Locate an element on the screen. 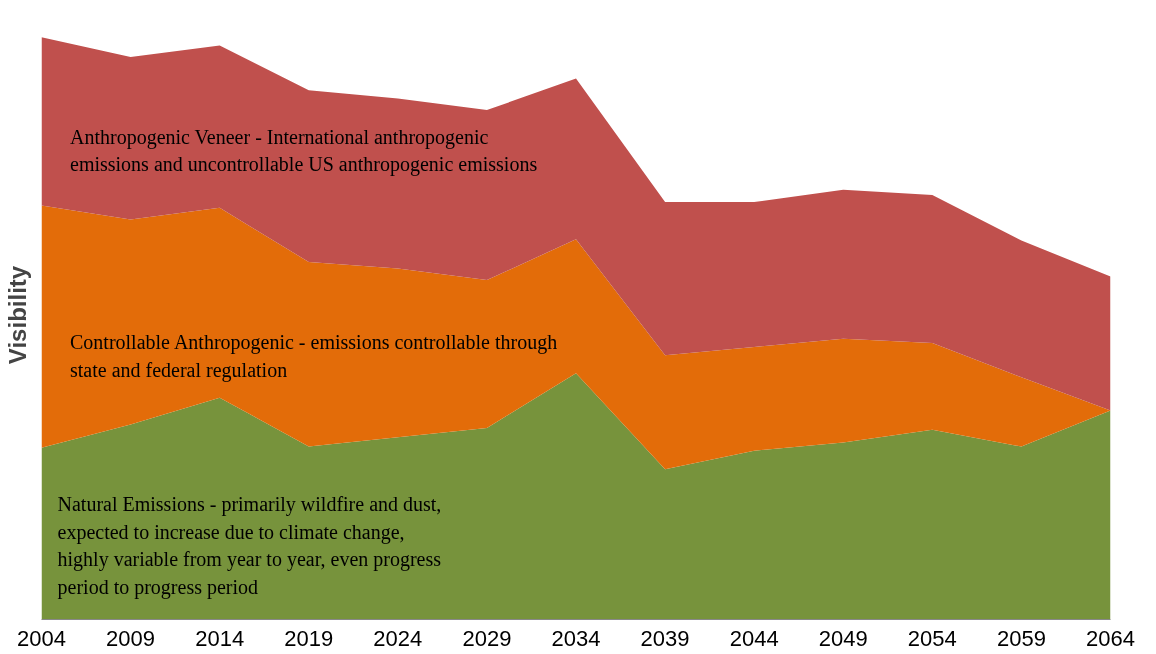 The image size is (1156, 654). y-axis-title: Visibility is located at coordinates (17, 315).